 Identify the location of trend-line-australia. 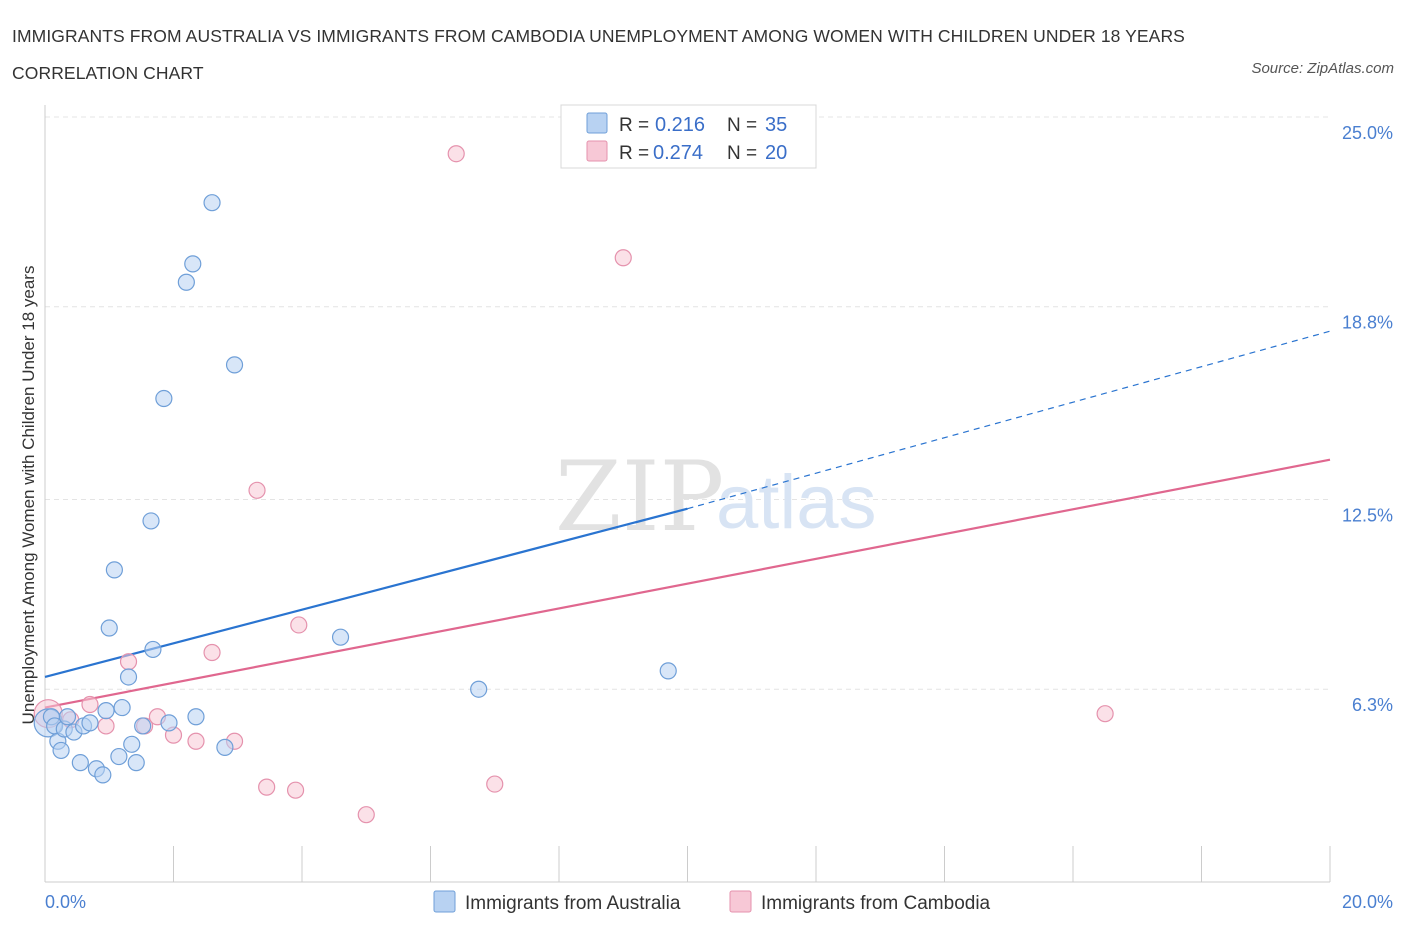
(366, 593).